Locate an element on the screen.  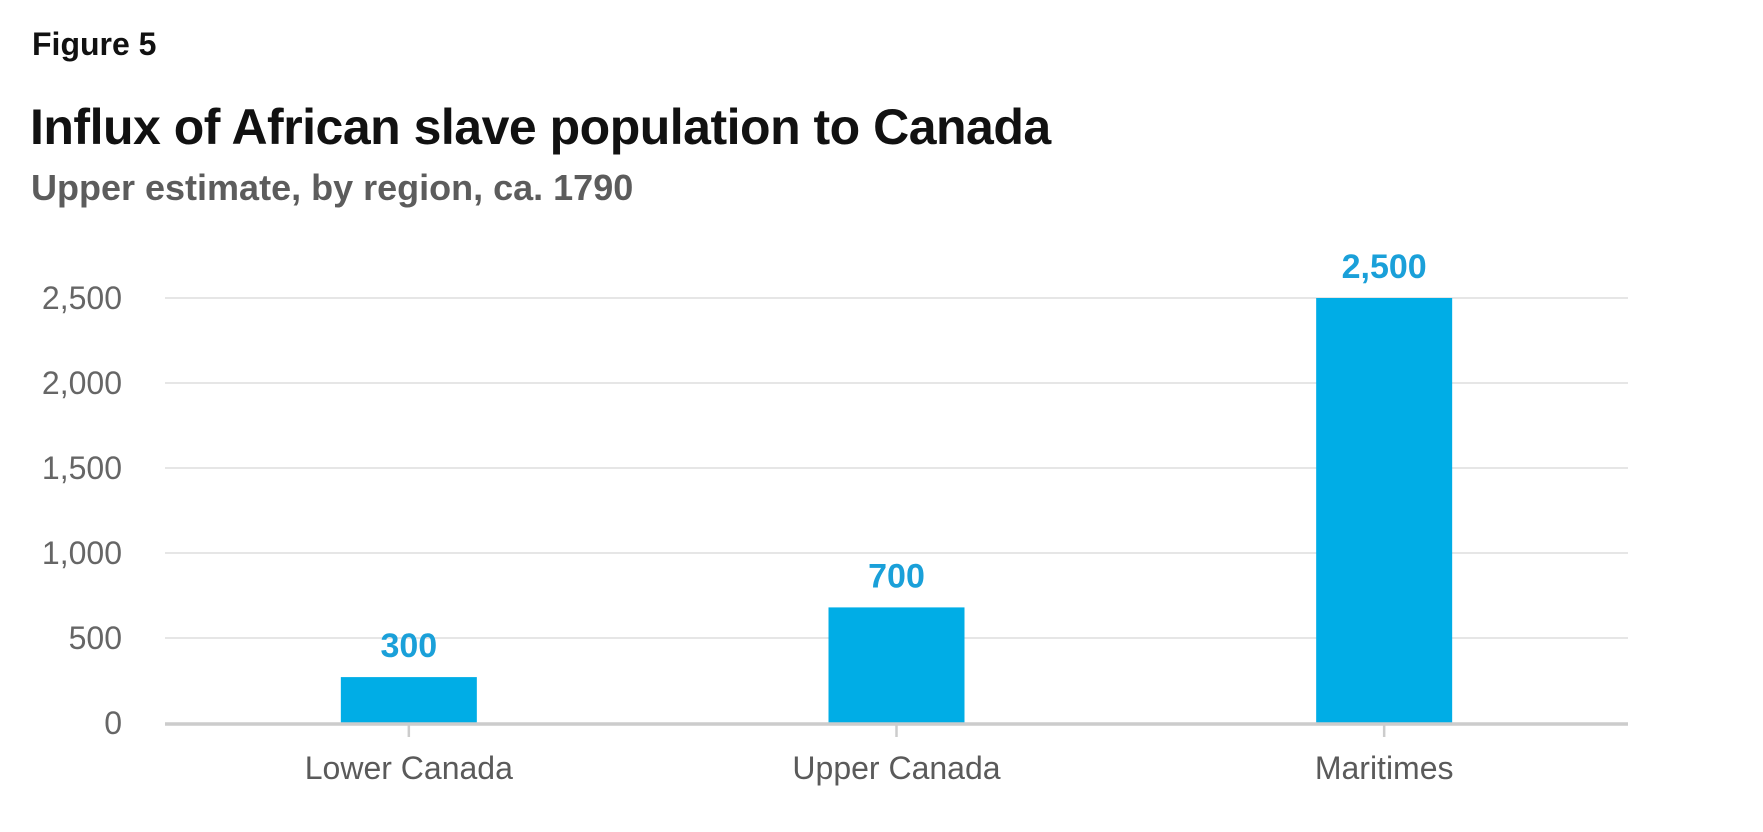
x-axis is located at coordinates (896, 729).